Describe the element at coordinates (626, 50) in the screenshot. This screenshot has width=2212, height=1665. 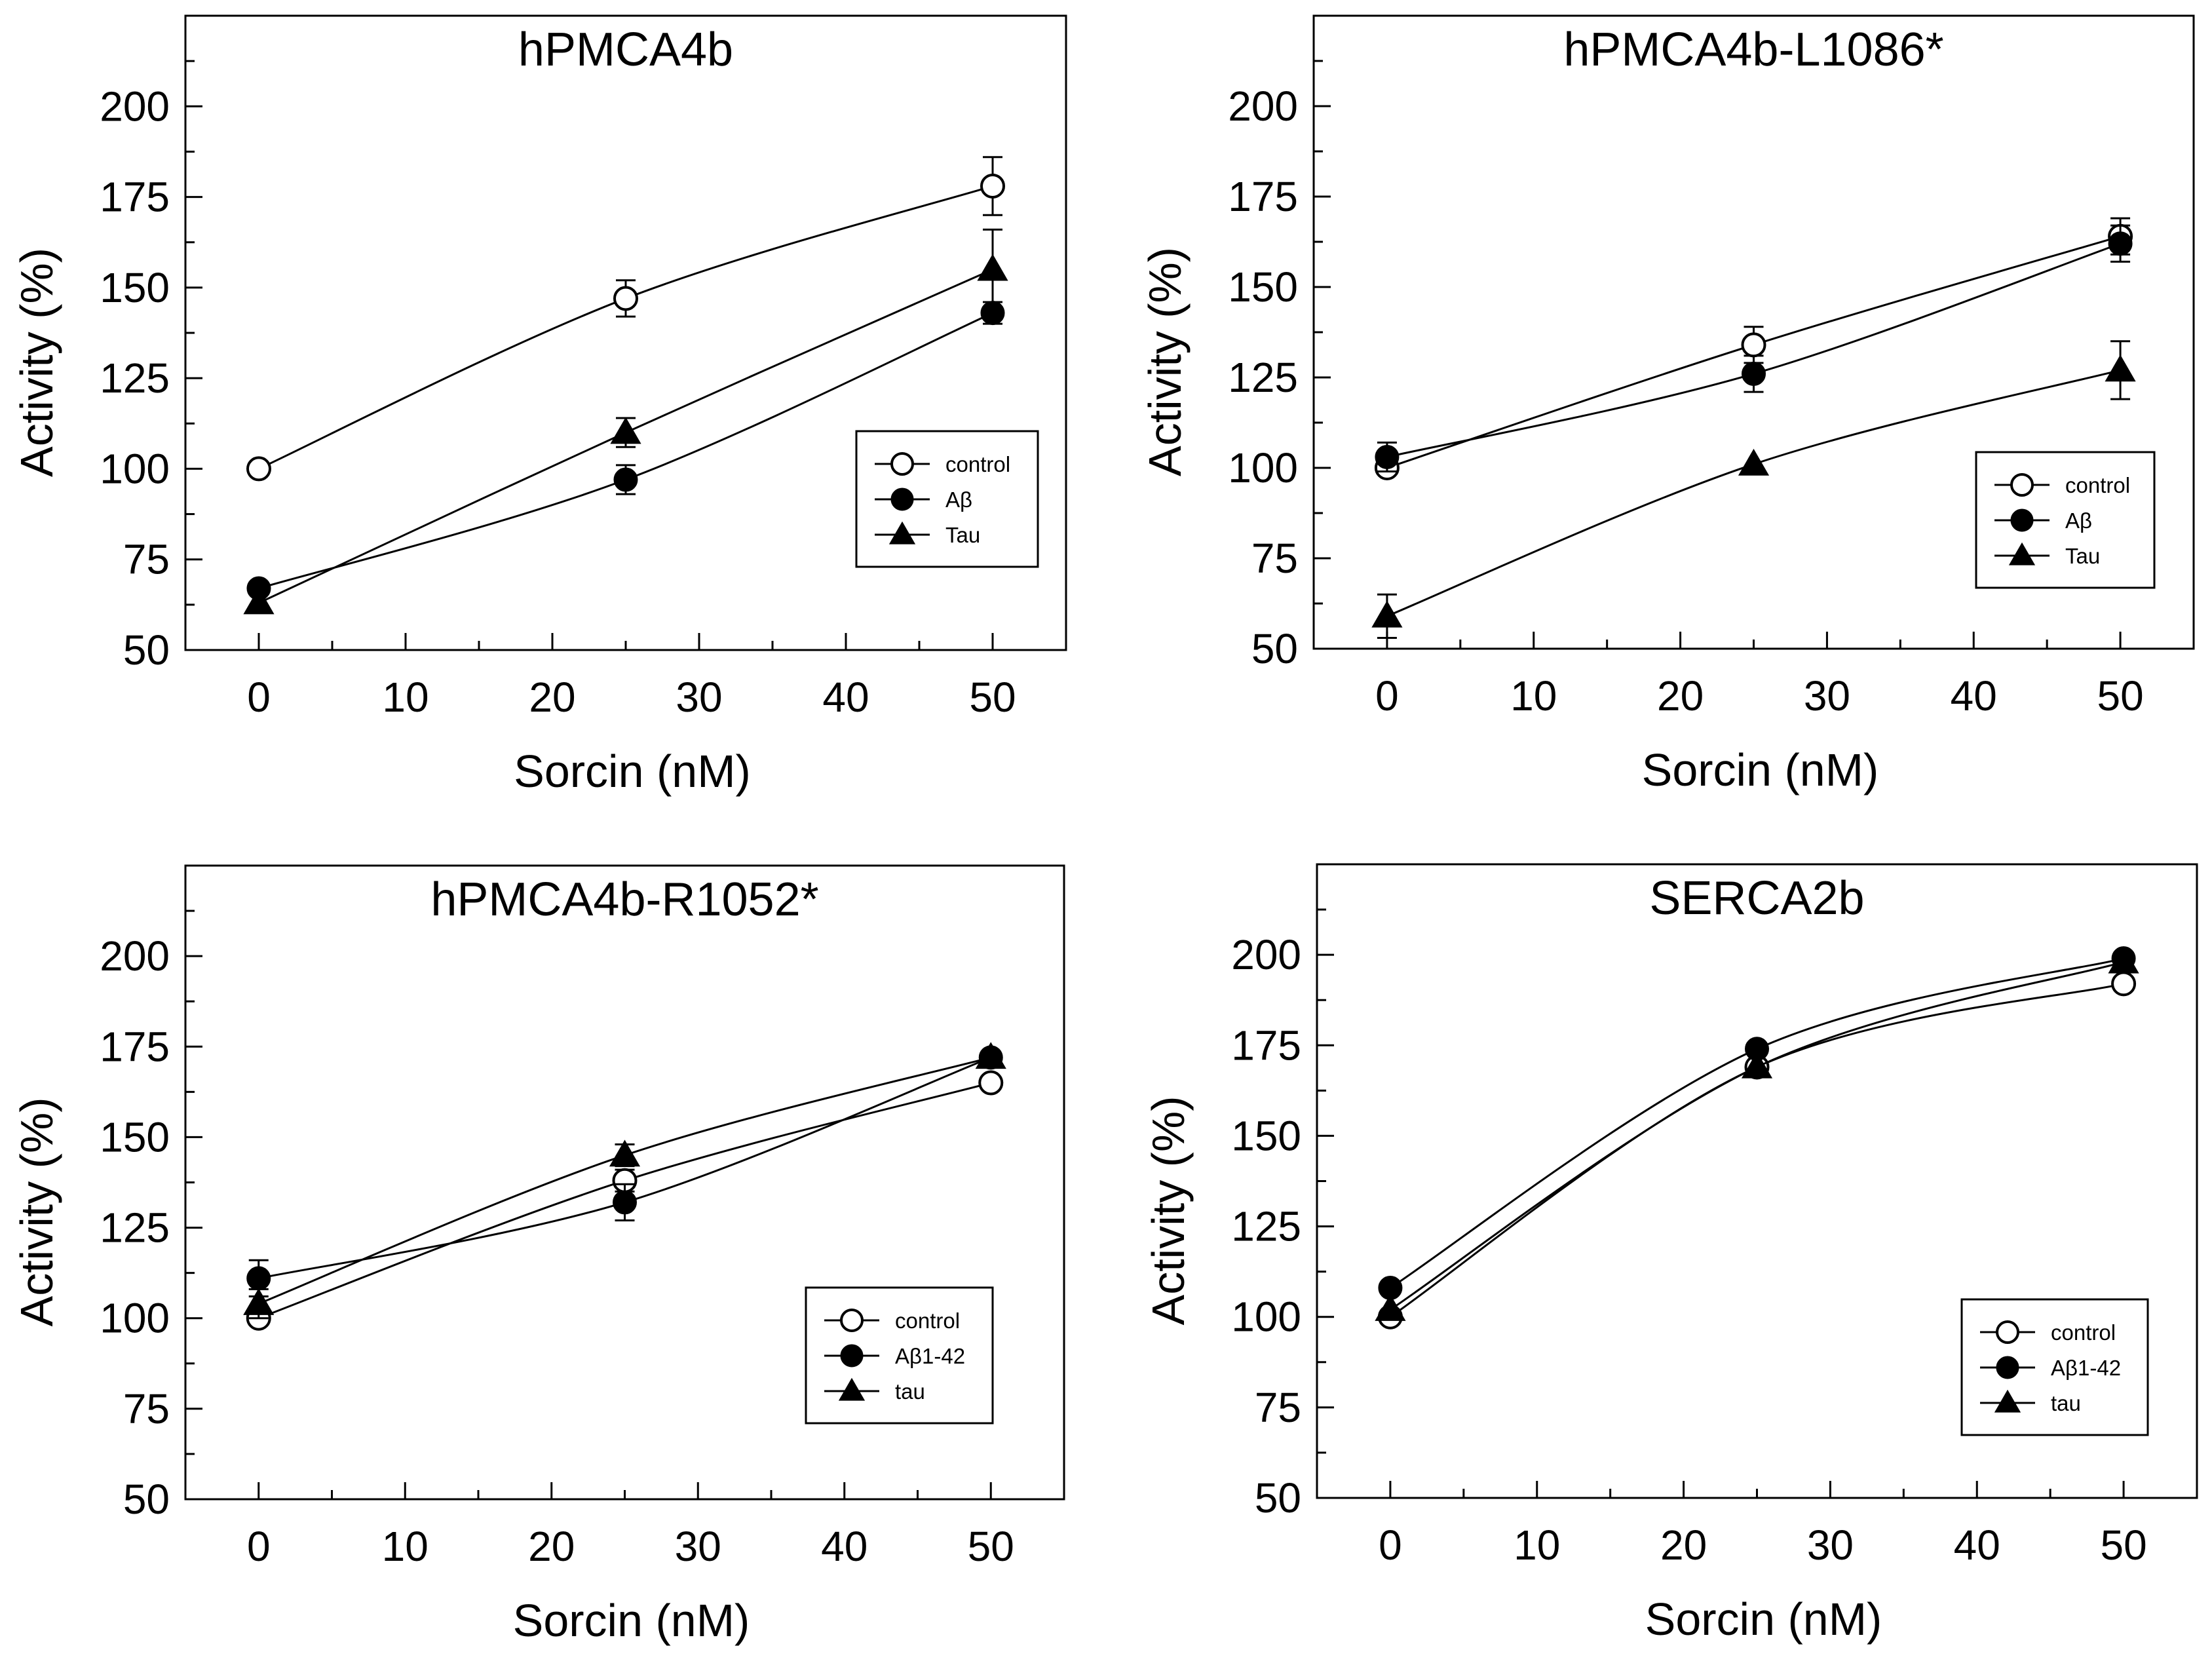
I see `chart-title: hPMCA4b` at that location.